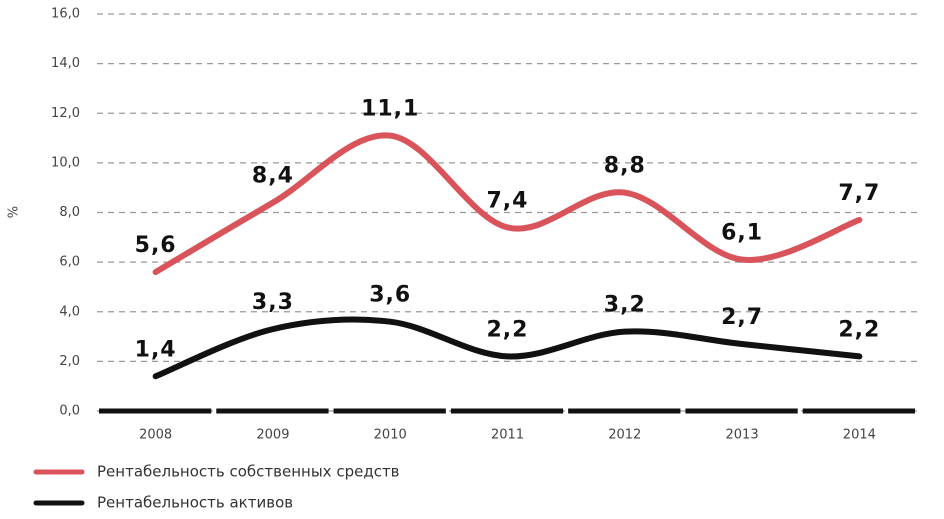  I want to click on y-tick-label: 6,0, so click(69, 262).